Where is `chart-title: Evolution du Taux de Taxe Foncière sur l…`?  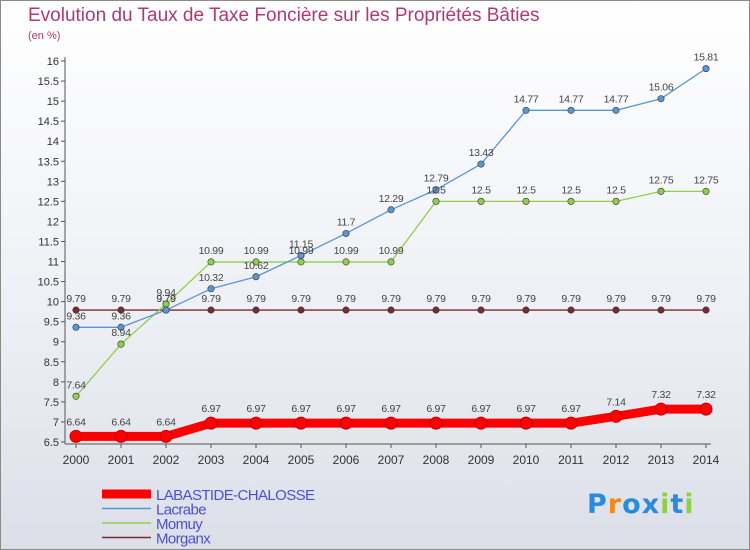 chart-title: Evolution du Taux de Taxe Foncière sur l… is located at coordinates (284, 15).